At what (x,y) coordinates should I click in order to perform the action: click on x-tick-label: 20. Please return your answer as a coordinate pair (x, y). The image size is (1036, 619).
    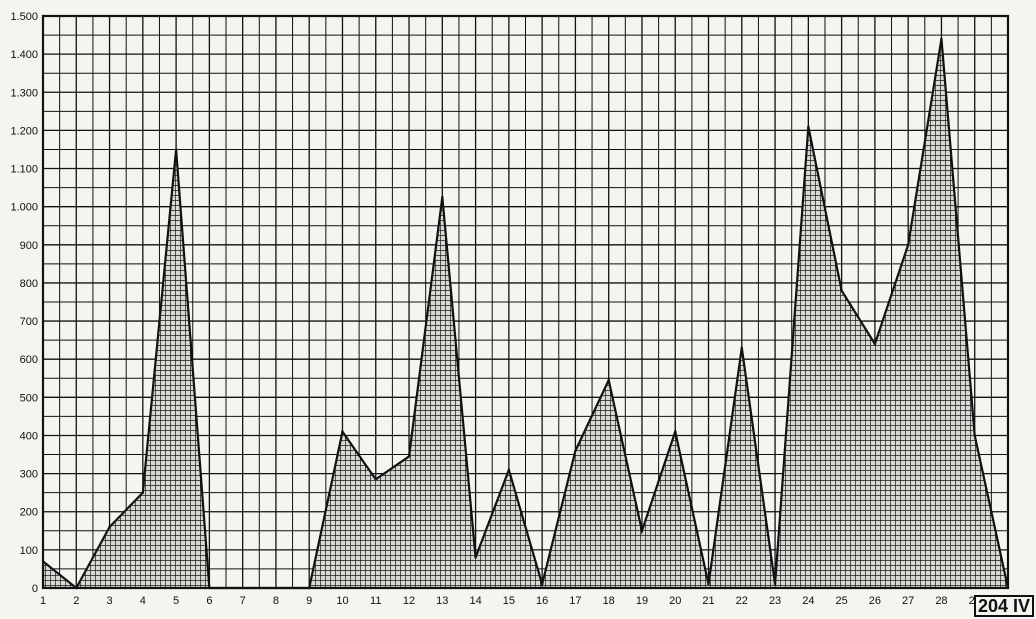
    Looking at the image, I should click on (675, 601).